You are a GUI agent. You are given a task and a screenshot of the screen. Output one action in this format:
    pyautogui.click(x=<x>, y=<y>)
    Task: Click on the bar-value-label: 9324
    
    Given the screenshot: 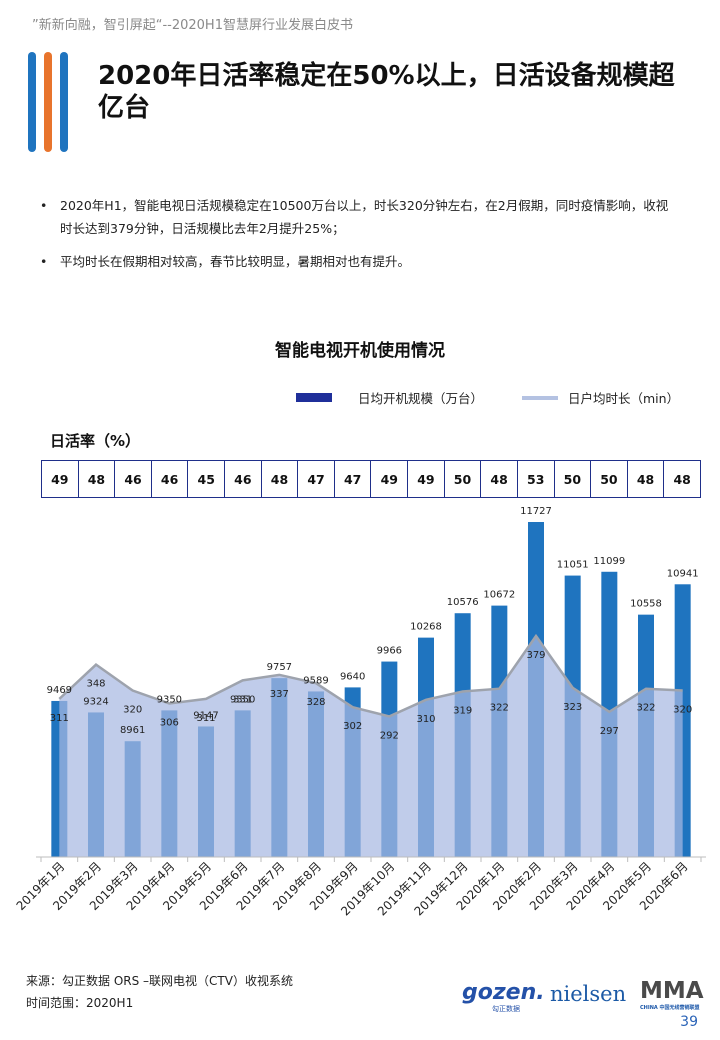 What is the action you would take?
    pyautogui.click(x=95, y=701)
    